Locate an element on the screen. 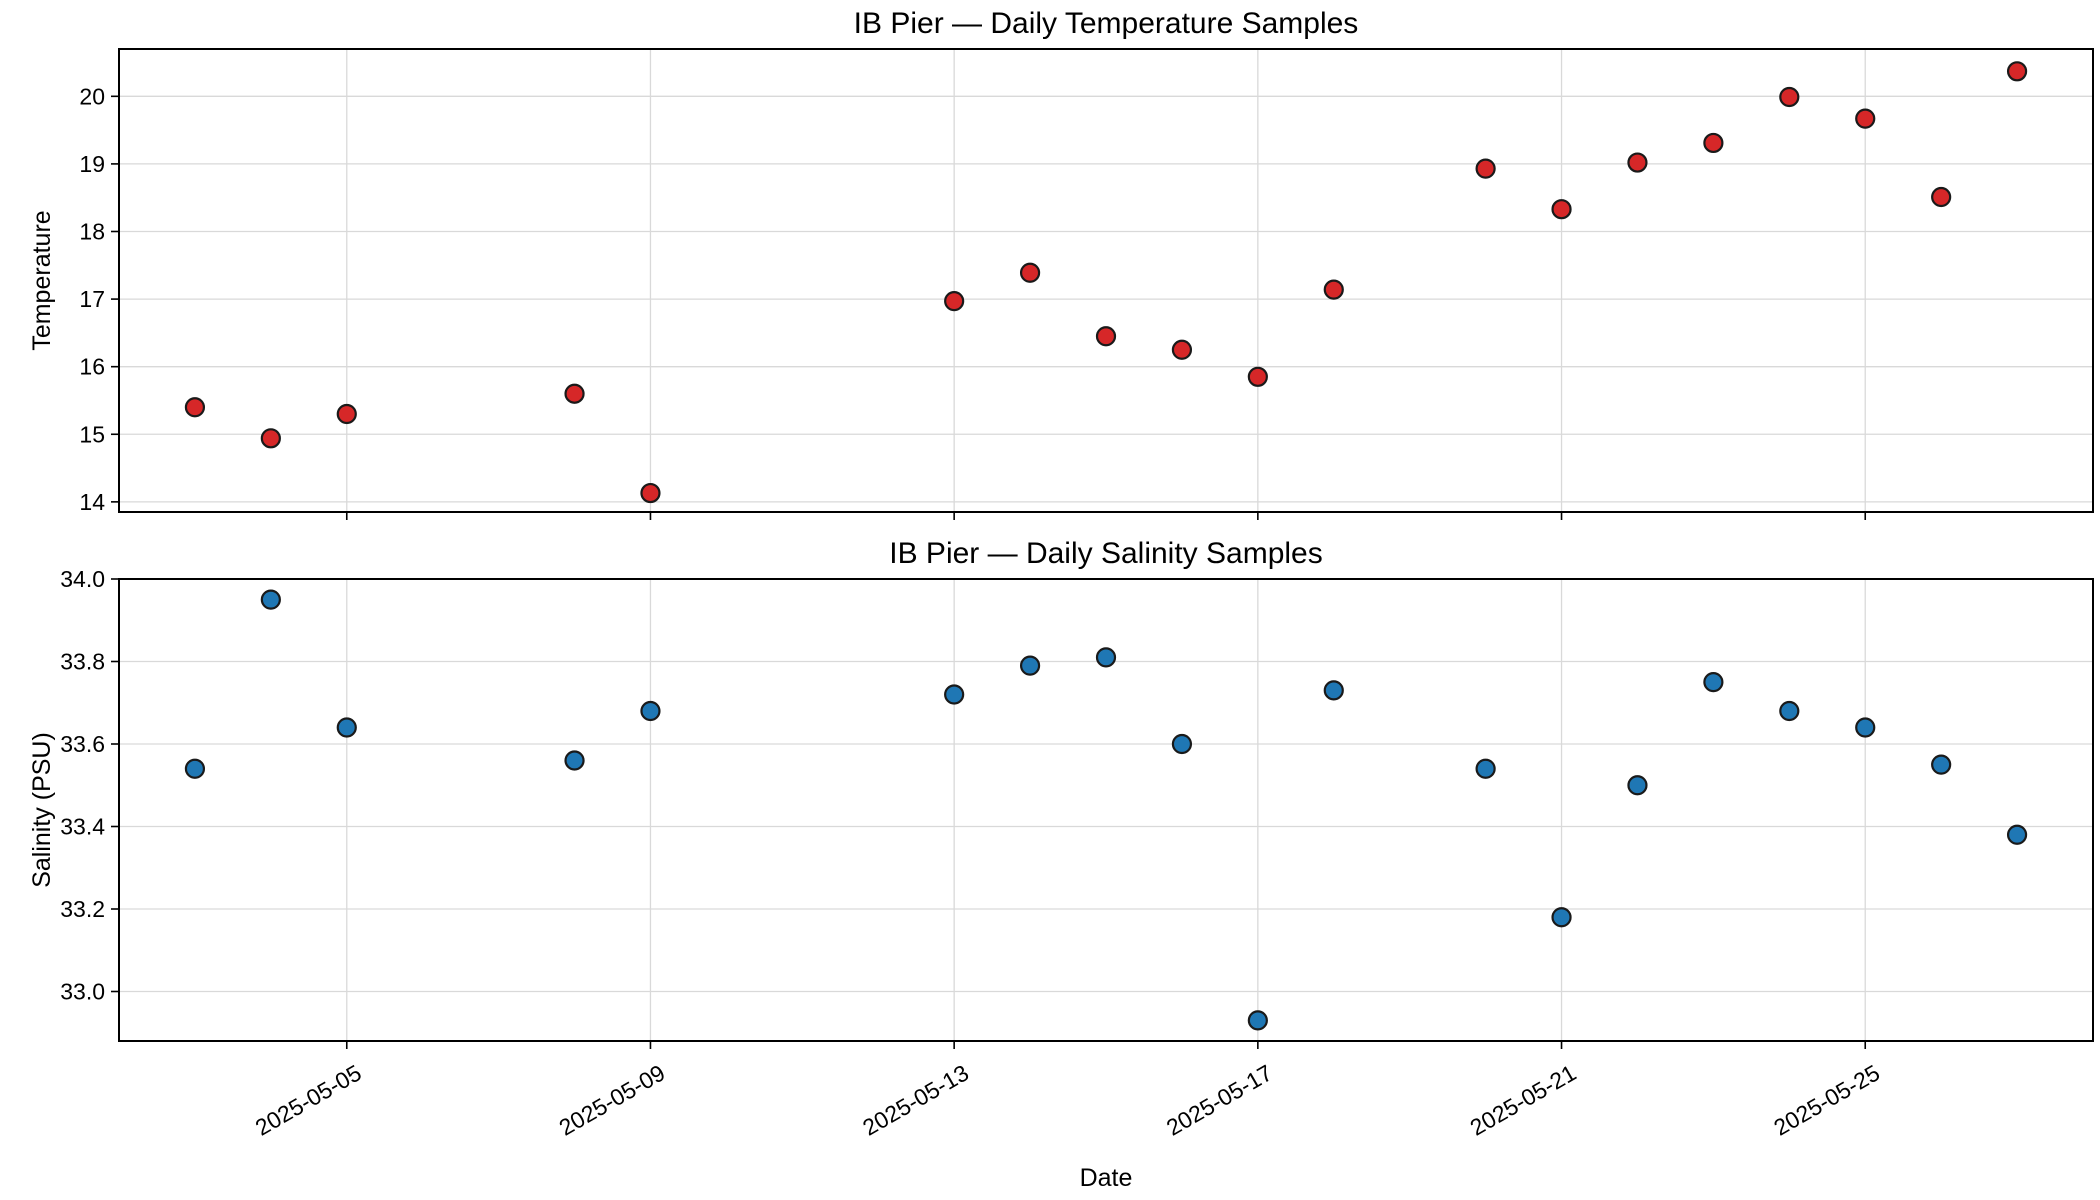 This screenshot has width=2100, height=1200. temperature-y-tick-label-0: 14 is located at coordinates (92, 502).